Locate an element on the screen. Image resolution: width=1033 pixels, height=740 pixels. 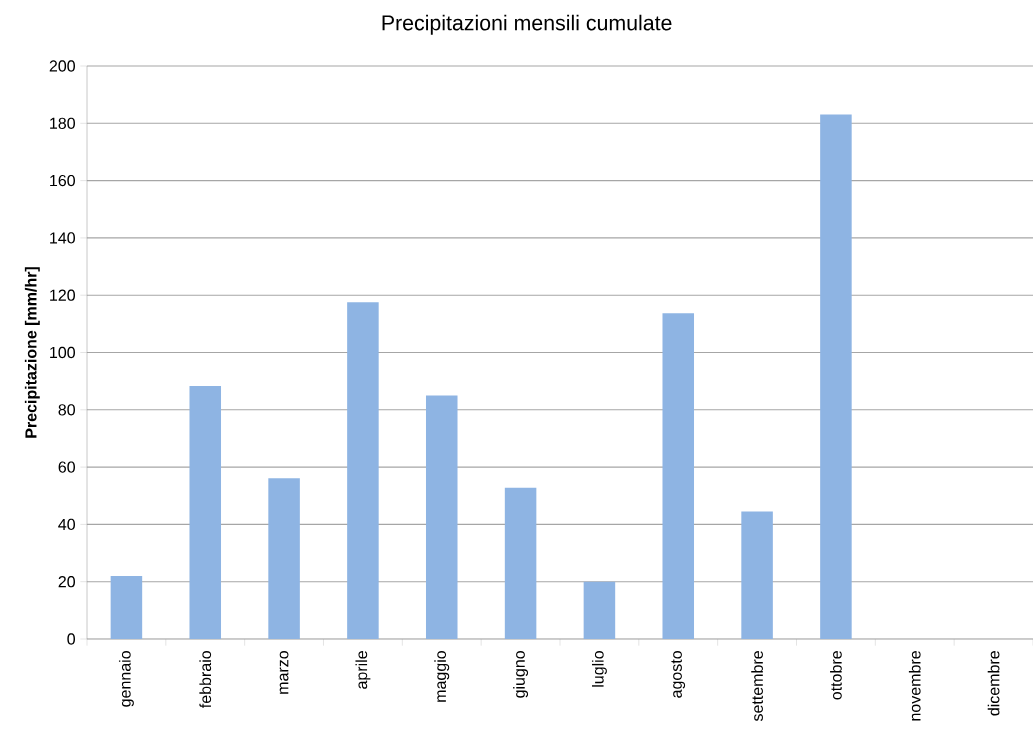
y-tick-label: 80 is located at coordinates (66, 410).